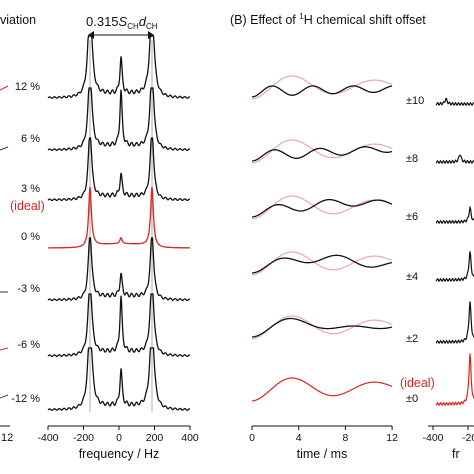  Describe the element at coordinates (7, 438) in the screenshot. I see `left-axis-tick-label: 12` at that location.